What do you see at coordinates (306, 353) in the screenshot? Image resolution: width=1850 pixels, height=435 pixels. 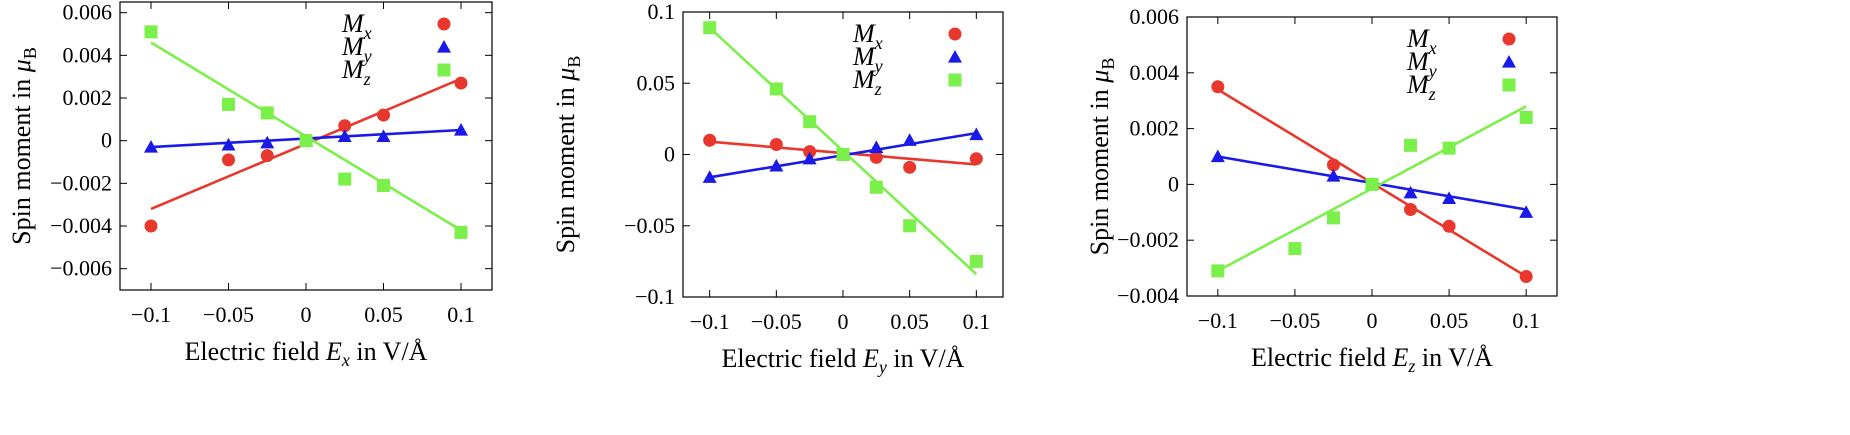 I see `x-axis-label: Electric field Ex in V/Å` at bounding box center [306, 353].